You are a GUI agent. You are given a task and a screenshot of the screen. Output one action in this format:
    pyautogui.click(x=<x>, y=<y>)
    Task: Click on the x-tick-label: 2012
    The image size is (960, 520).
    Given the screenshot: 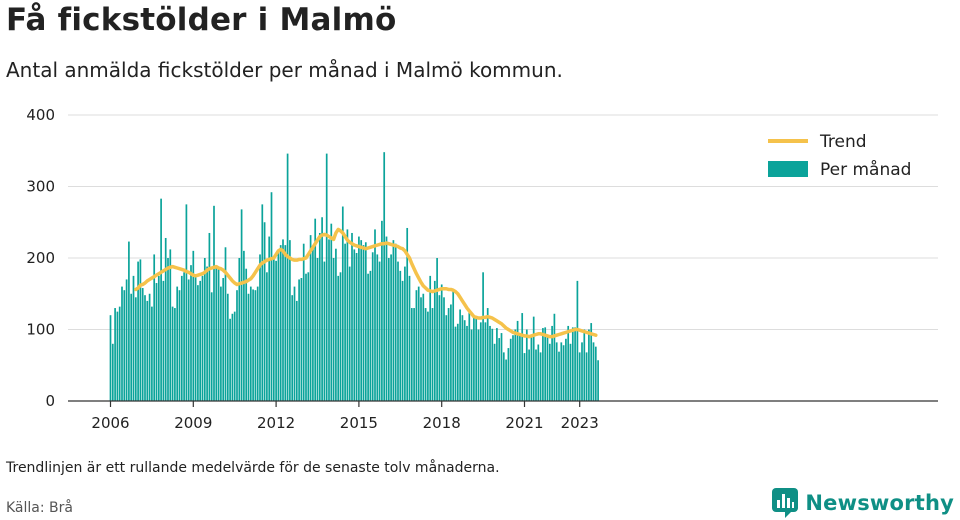 What is the action you would take?
    pyautogui.click(x=276, y=423)
    